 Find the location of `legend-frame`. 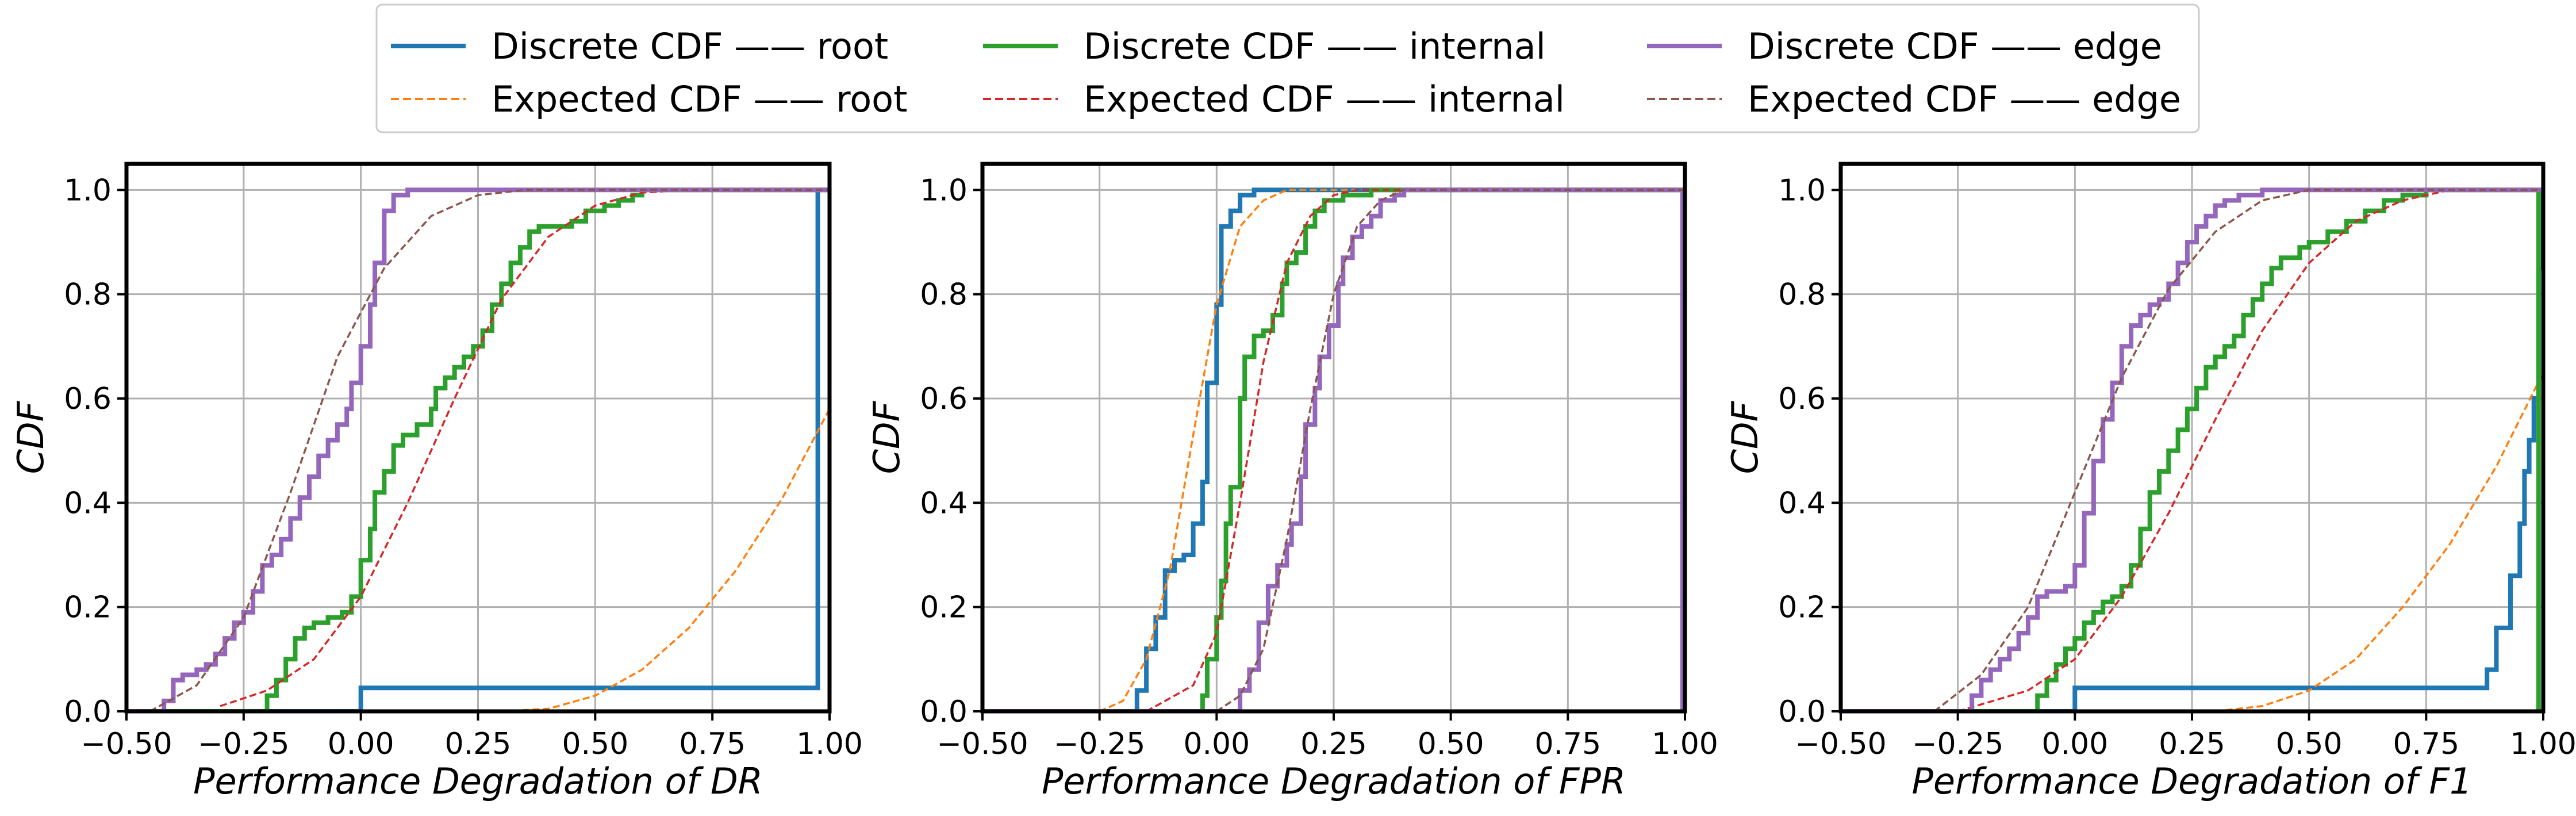

legend-frame is located at coordinates (1288, 68).